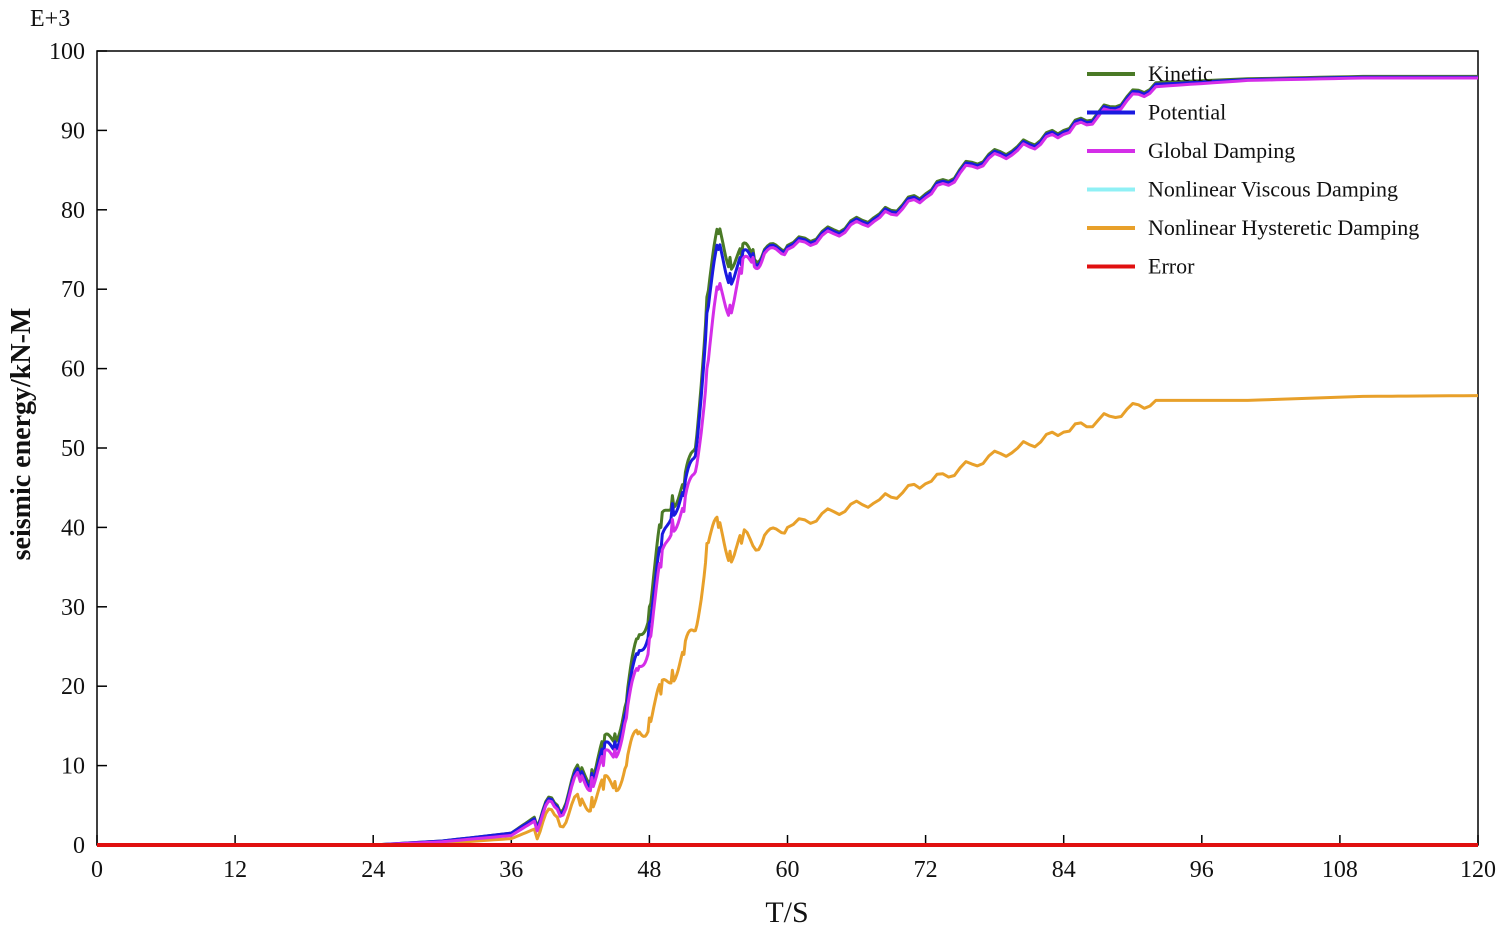 The height and width of the screenshot is (930, 1500). What do you see at coordinates (1478, 870) in the screenshot?
I see `x-tick-label: 120` at bounding box center [1478, 870].